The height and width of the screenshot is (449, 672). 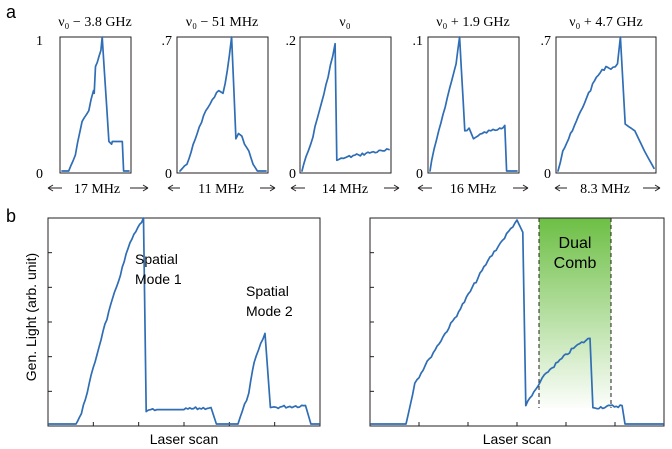 I want to click on subplot-a3: ν₀ .2 0, so click(x=339, y=98).